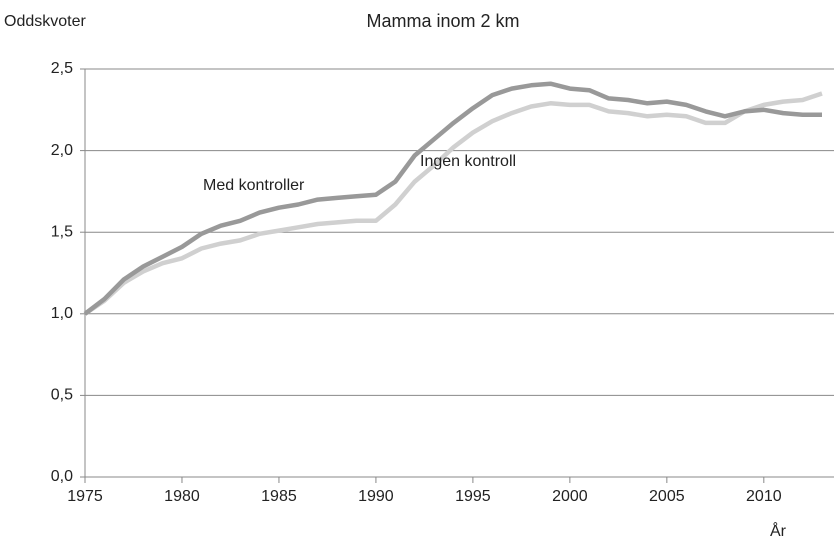 This screenshot has height=541, width=834. Describe the element at coordinates (62, 313) in the screenshot. I see `y-tick-label: 1,0` at that location.